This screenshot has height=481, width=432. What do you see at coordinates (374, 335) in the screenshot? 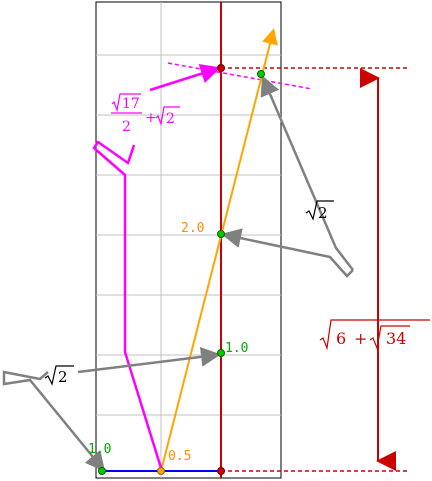
I see `red-length-label: 6 + 34` at bounding box center [374, 335].